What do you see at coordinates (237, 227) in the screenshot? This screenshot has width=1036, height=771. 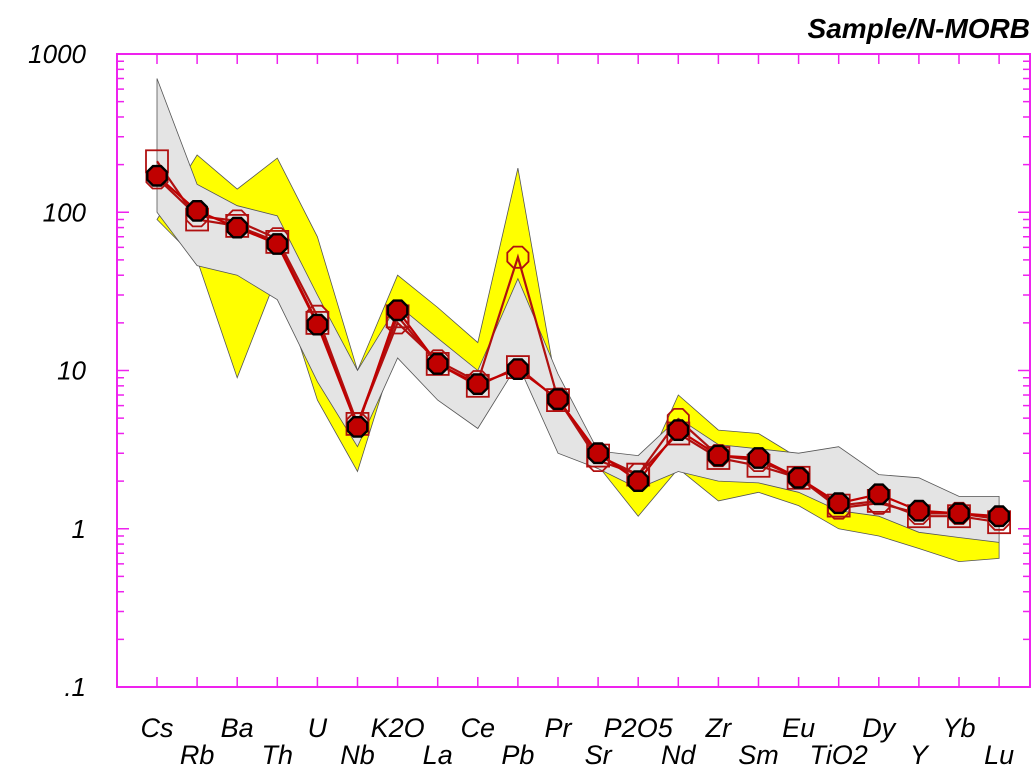 I see `marker-s3-Ba` at bounding box center [237, 227].